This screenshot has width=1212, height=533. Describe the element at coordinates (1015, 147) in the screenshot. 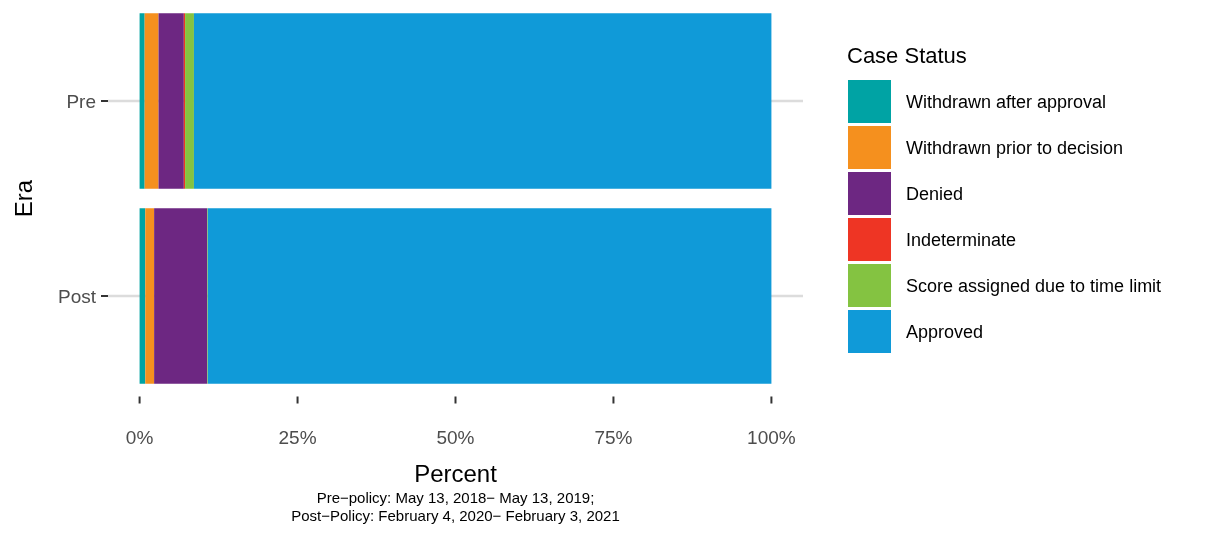

I see `legend-label: Withdrawn prior to decision` at that location.